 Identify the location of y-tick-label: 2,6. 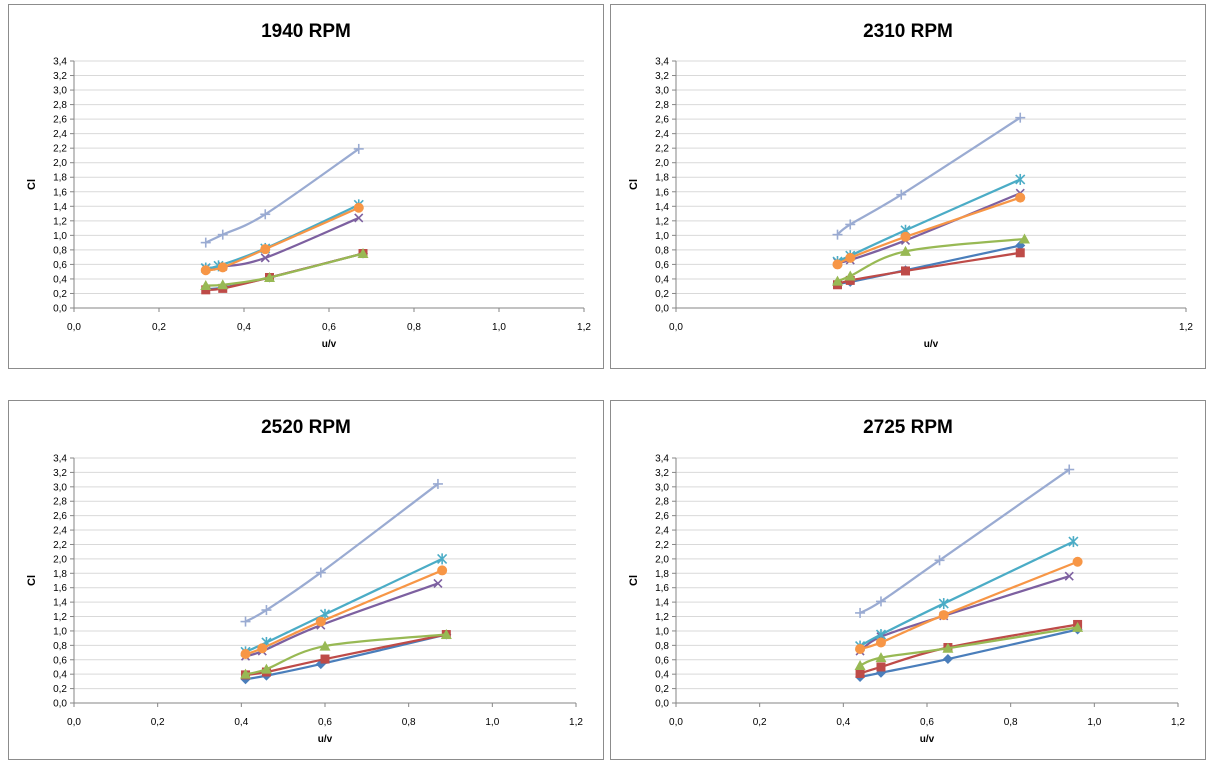
(60, 120).